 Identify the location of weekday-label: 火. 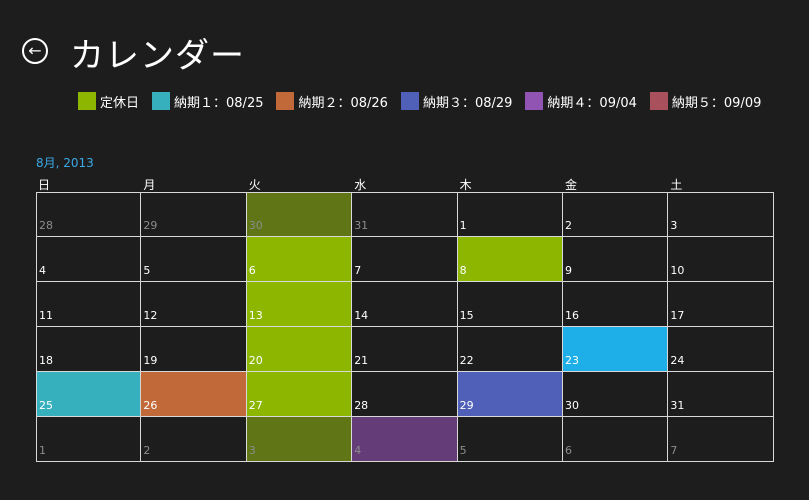
(254, 185).